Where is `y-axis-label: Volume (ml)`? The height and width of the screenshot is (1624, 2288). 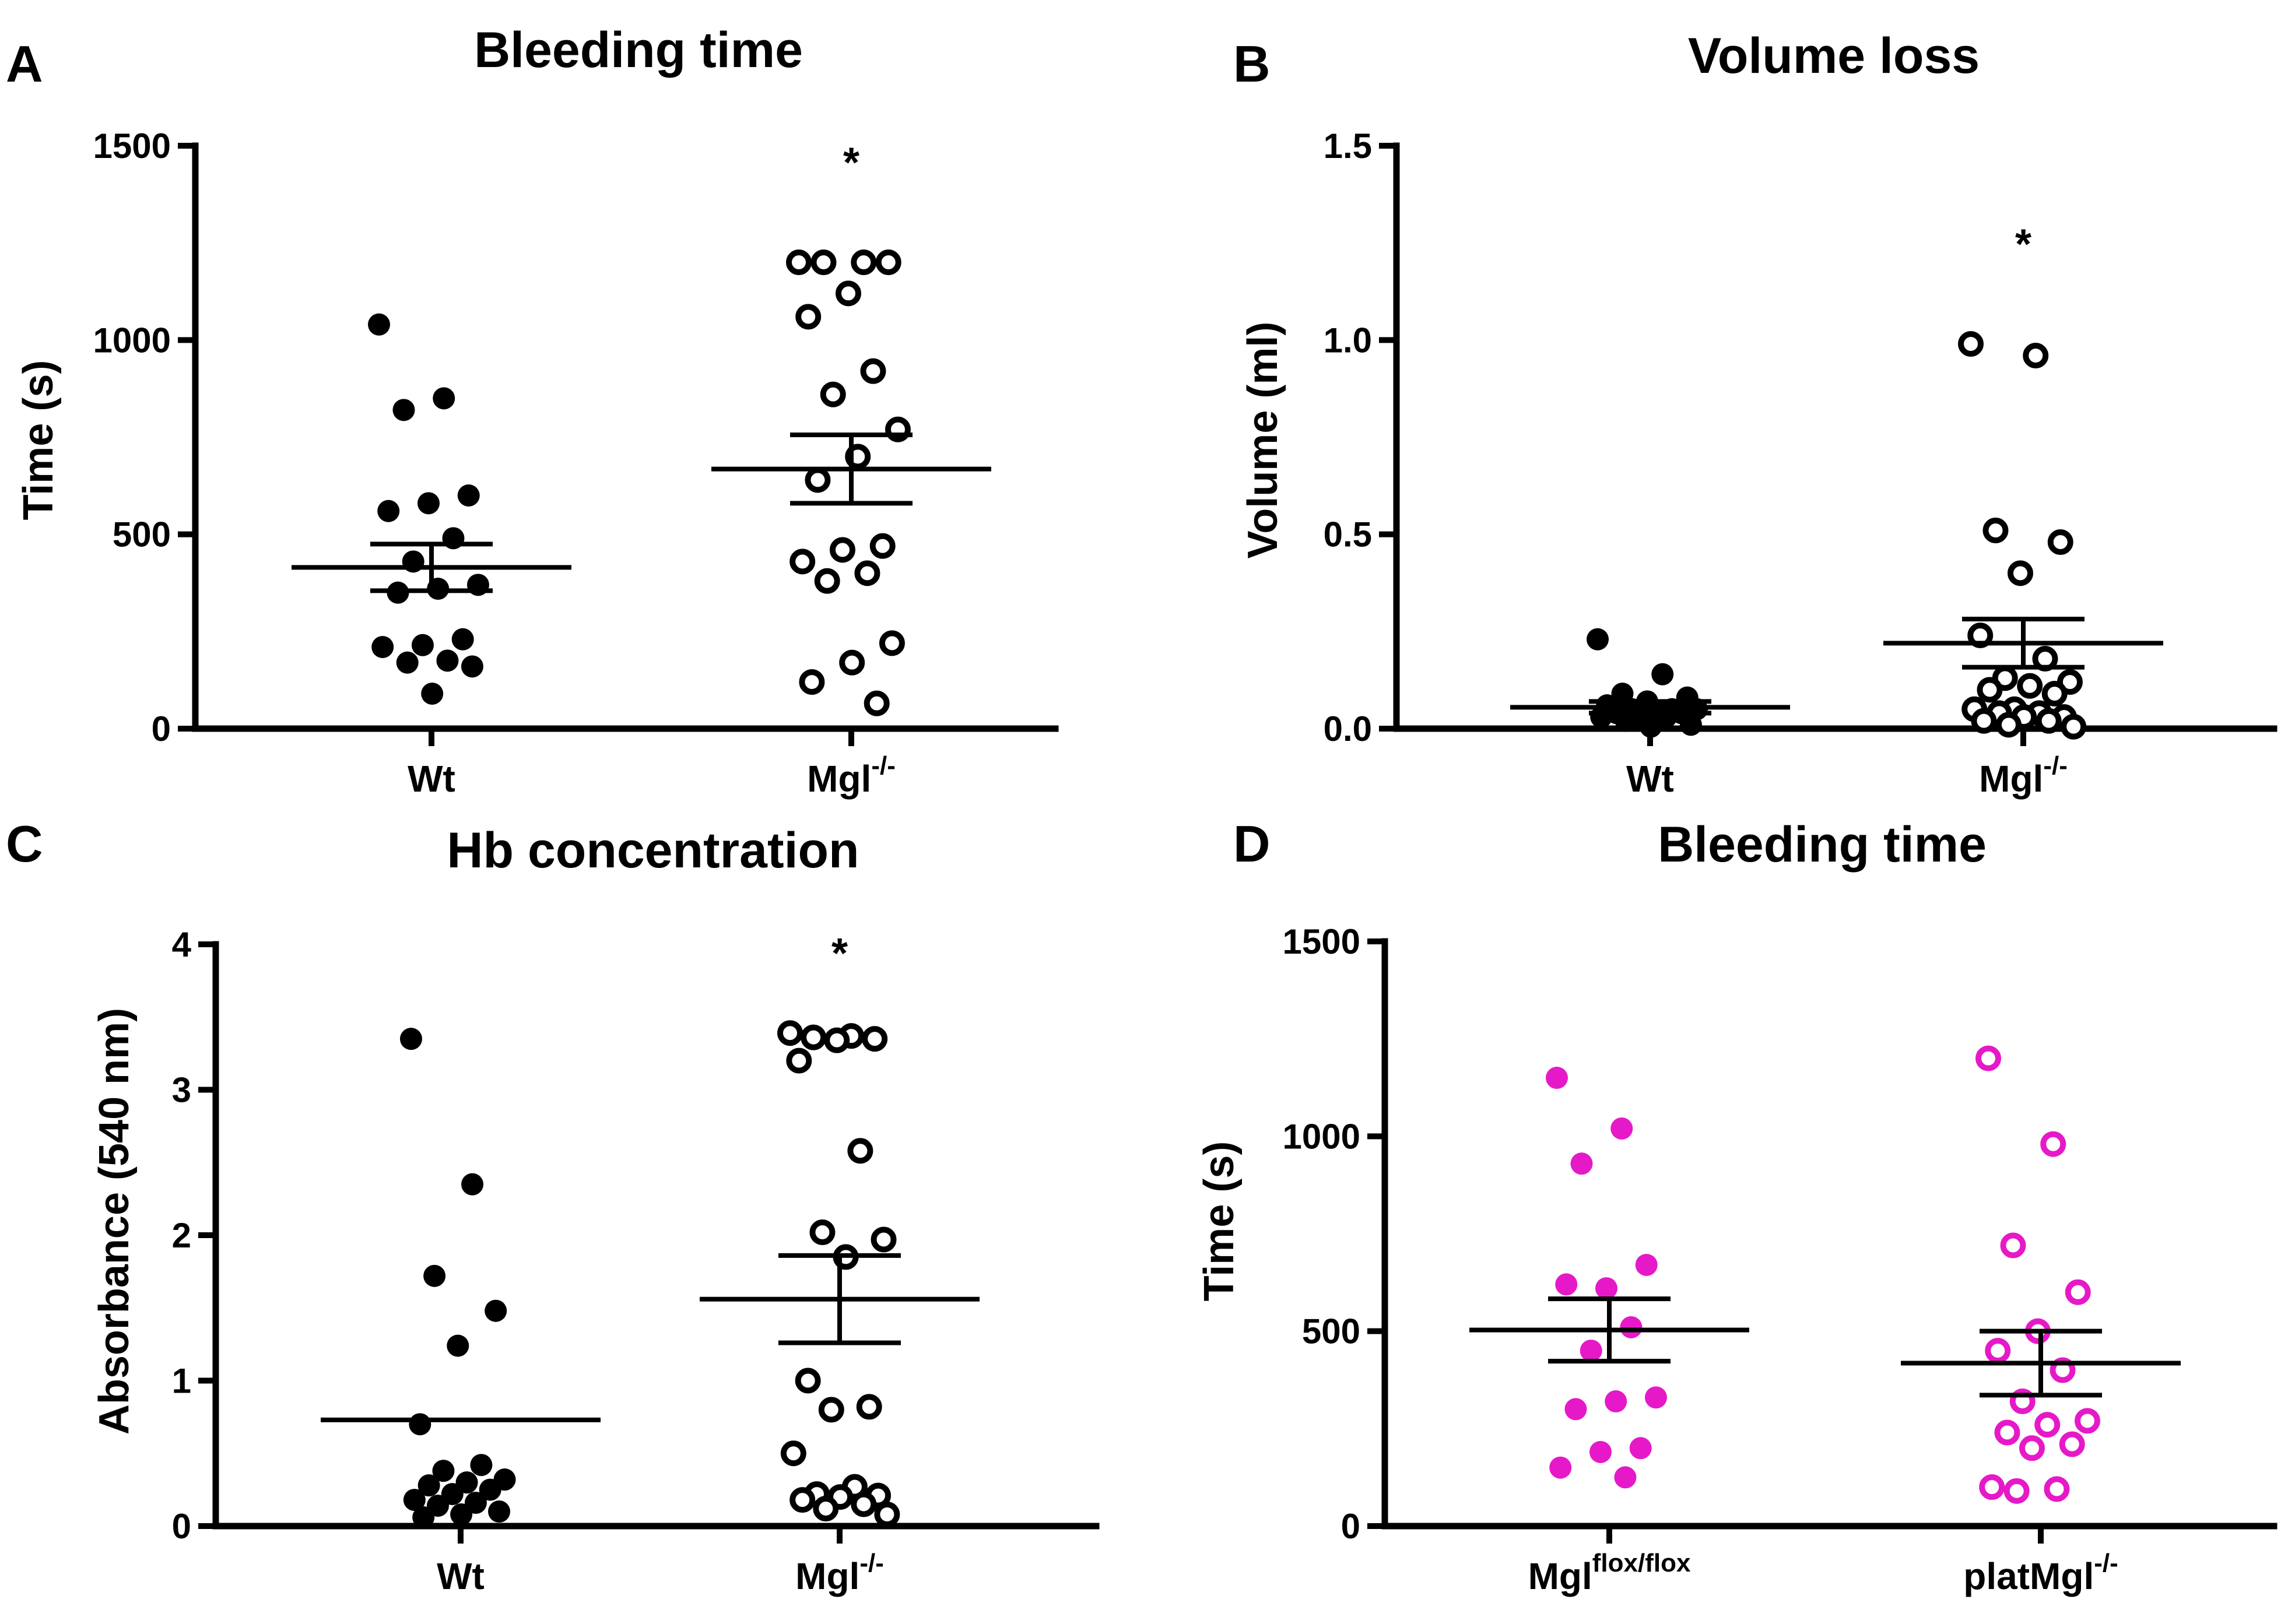 y-axis-label: Volume (ml) is located at coordinates (1263, 440).